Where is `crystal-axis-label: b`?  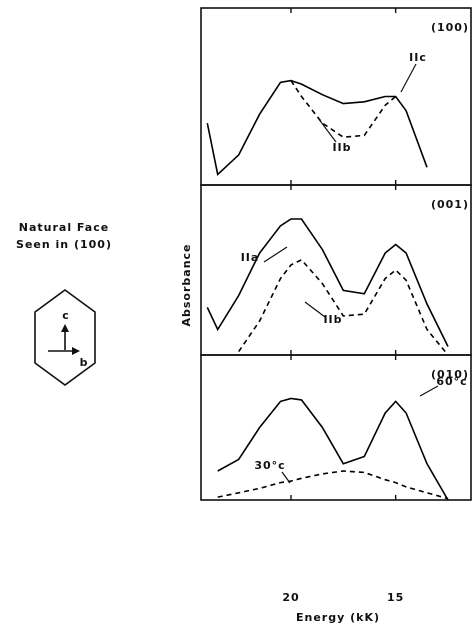
crystal-axis-label: b is located at coordinates (84, 362).